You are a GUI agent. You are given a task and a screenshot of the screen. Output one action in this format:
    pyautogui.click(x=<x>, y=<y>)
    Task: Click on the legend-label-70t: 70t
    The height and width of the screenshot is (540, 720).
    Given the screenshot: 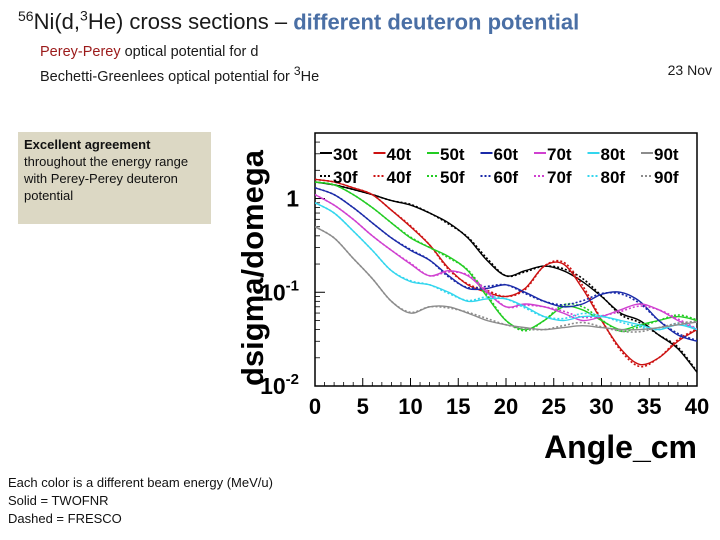 What is the action you would take?
    pyautogui.click(x=559, y=154)
    